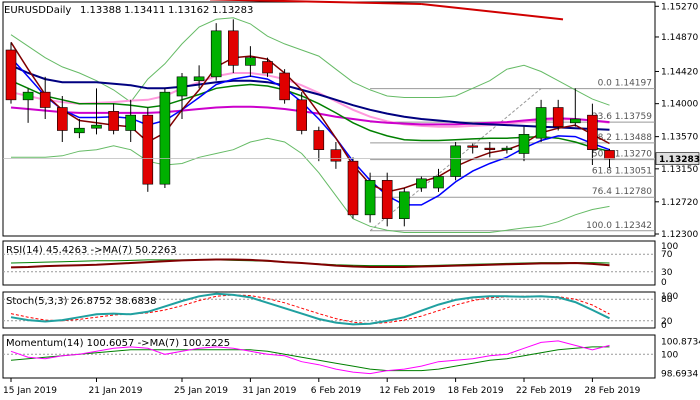 The image size is (700, 400). Describe the element at coordinates (619, 226) in the screenshot. I see `fib-label: 100.0 1.12342` at that location.